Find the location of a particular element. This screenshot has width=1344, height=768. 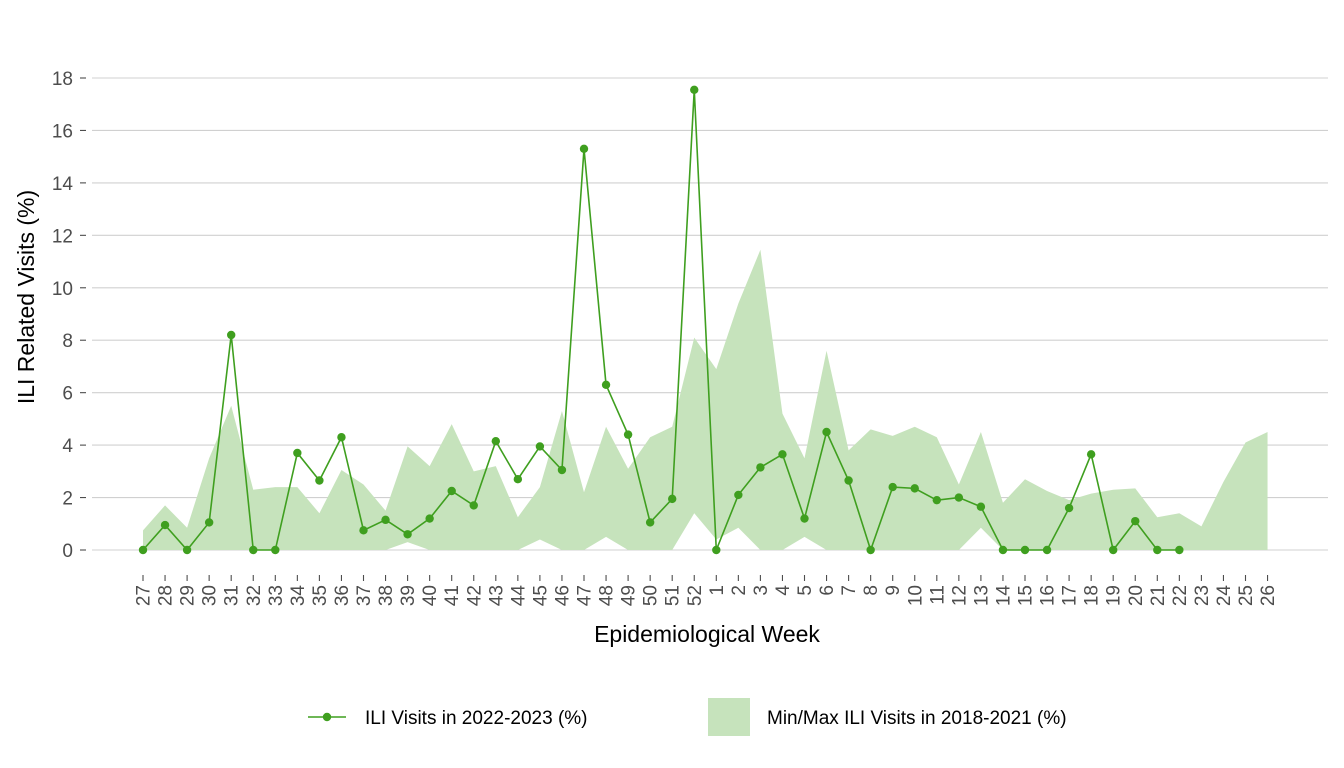

x-tick-label-1: 1 is located at coordinates (717, 590).